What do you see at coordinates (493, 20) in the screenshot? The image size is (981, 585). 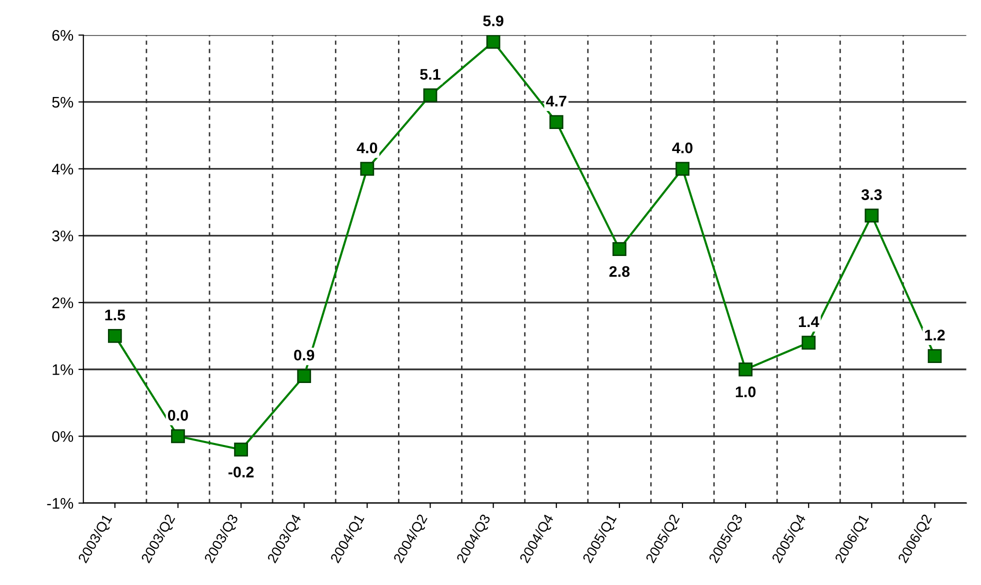 I see `data-label: 5.9` at bounding box center [493, 20].